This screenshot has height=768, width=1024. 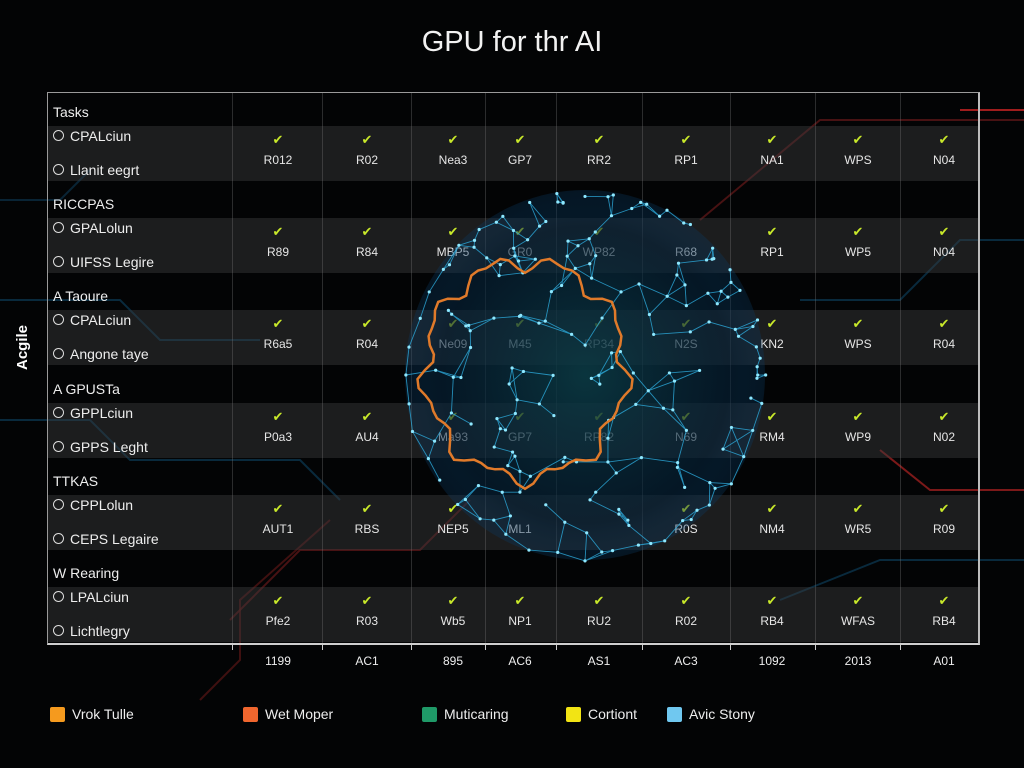 I want to click on table-cell-value: R012, so click(x=278, y=160).